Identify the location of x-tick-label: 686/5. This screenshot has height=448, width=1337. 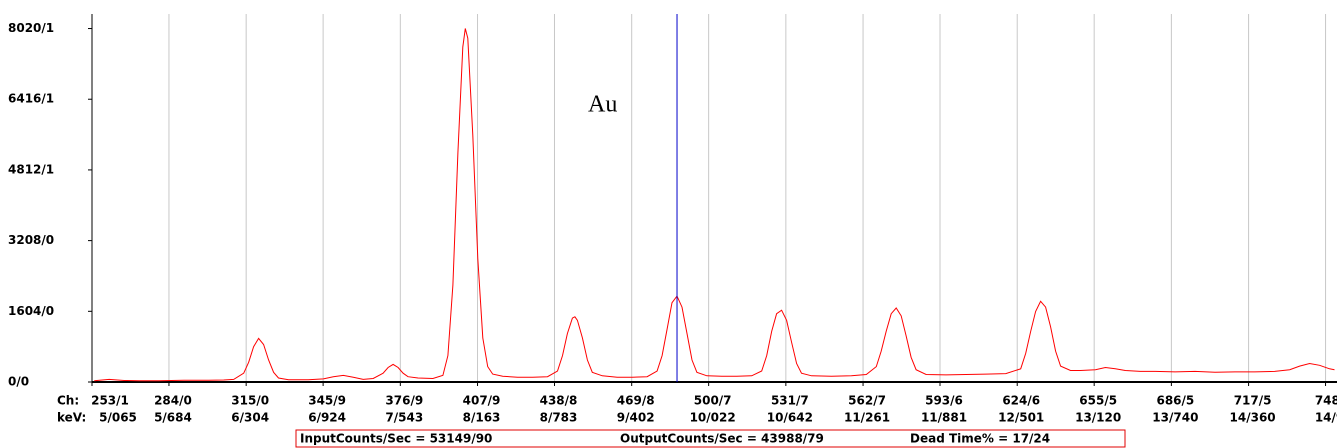
(1175, 401).